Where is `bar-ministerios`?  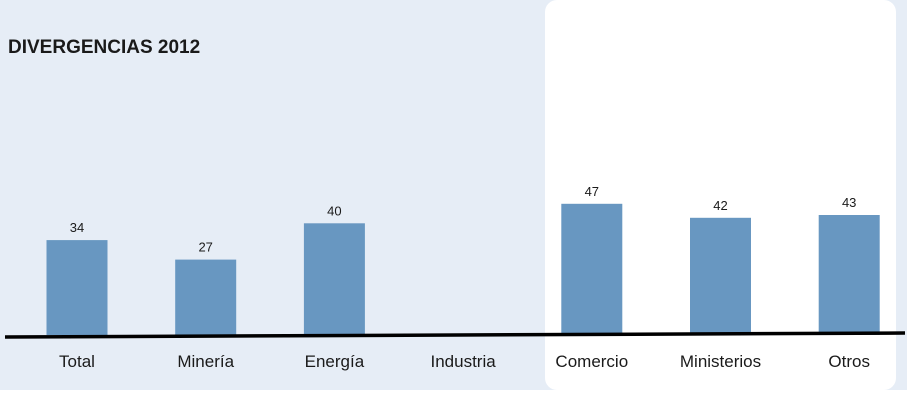 bar-ministerios is located at coordinates (720, 276).